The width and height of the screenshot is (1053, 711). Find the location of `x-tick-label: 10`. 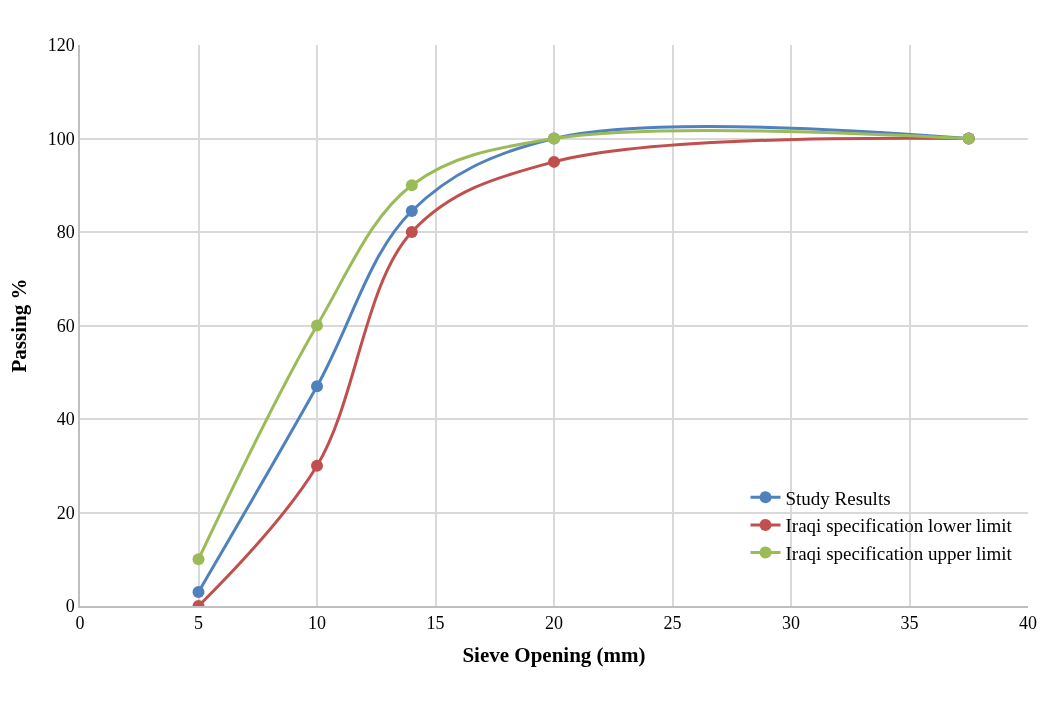

x-tick-label: 10 is located at coordinates (317, 623).